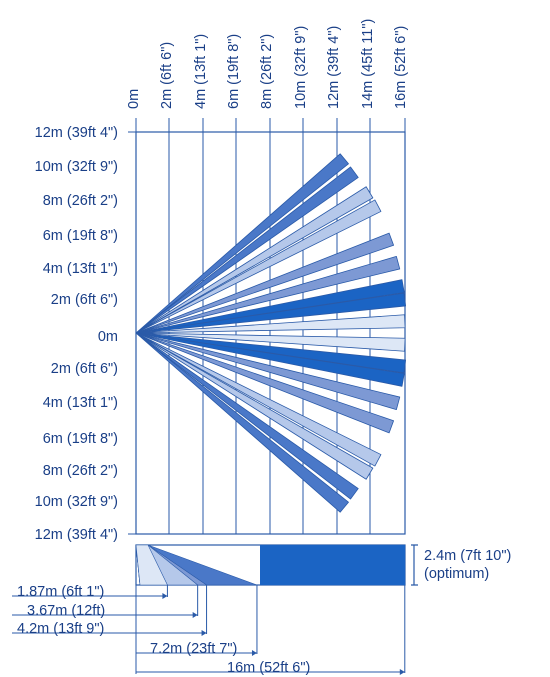  What do you see at coordinates (334, 67) in the screenshot?
I see `top-axis-label: 12m (39ft 4")` at bounding box center [334, 67].